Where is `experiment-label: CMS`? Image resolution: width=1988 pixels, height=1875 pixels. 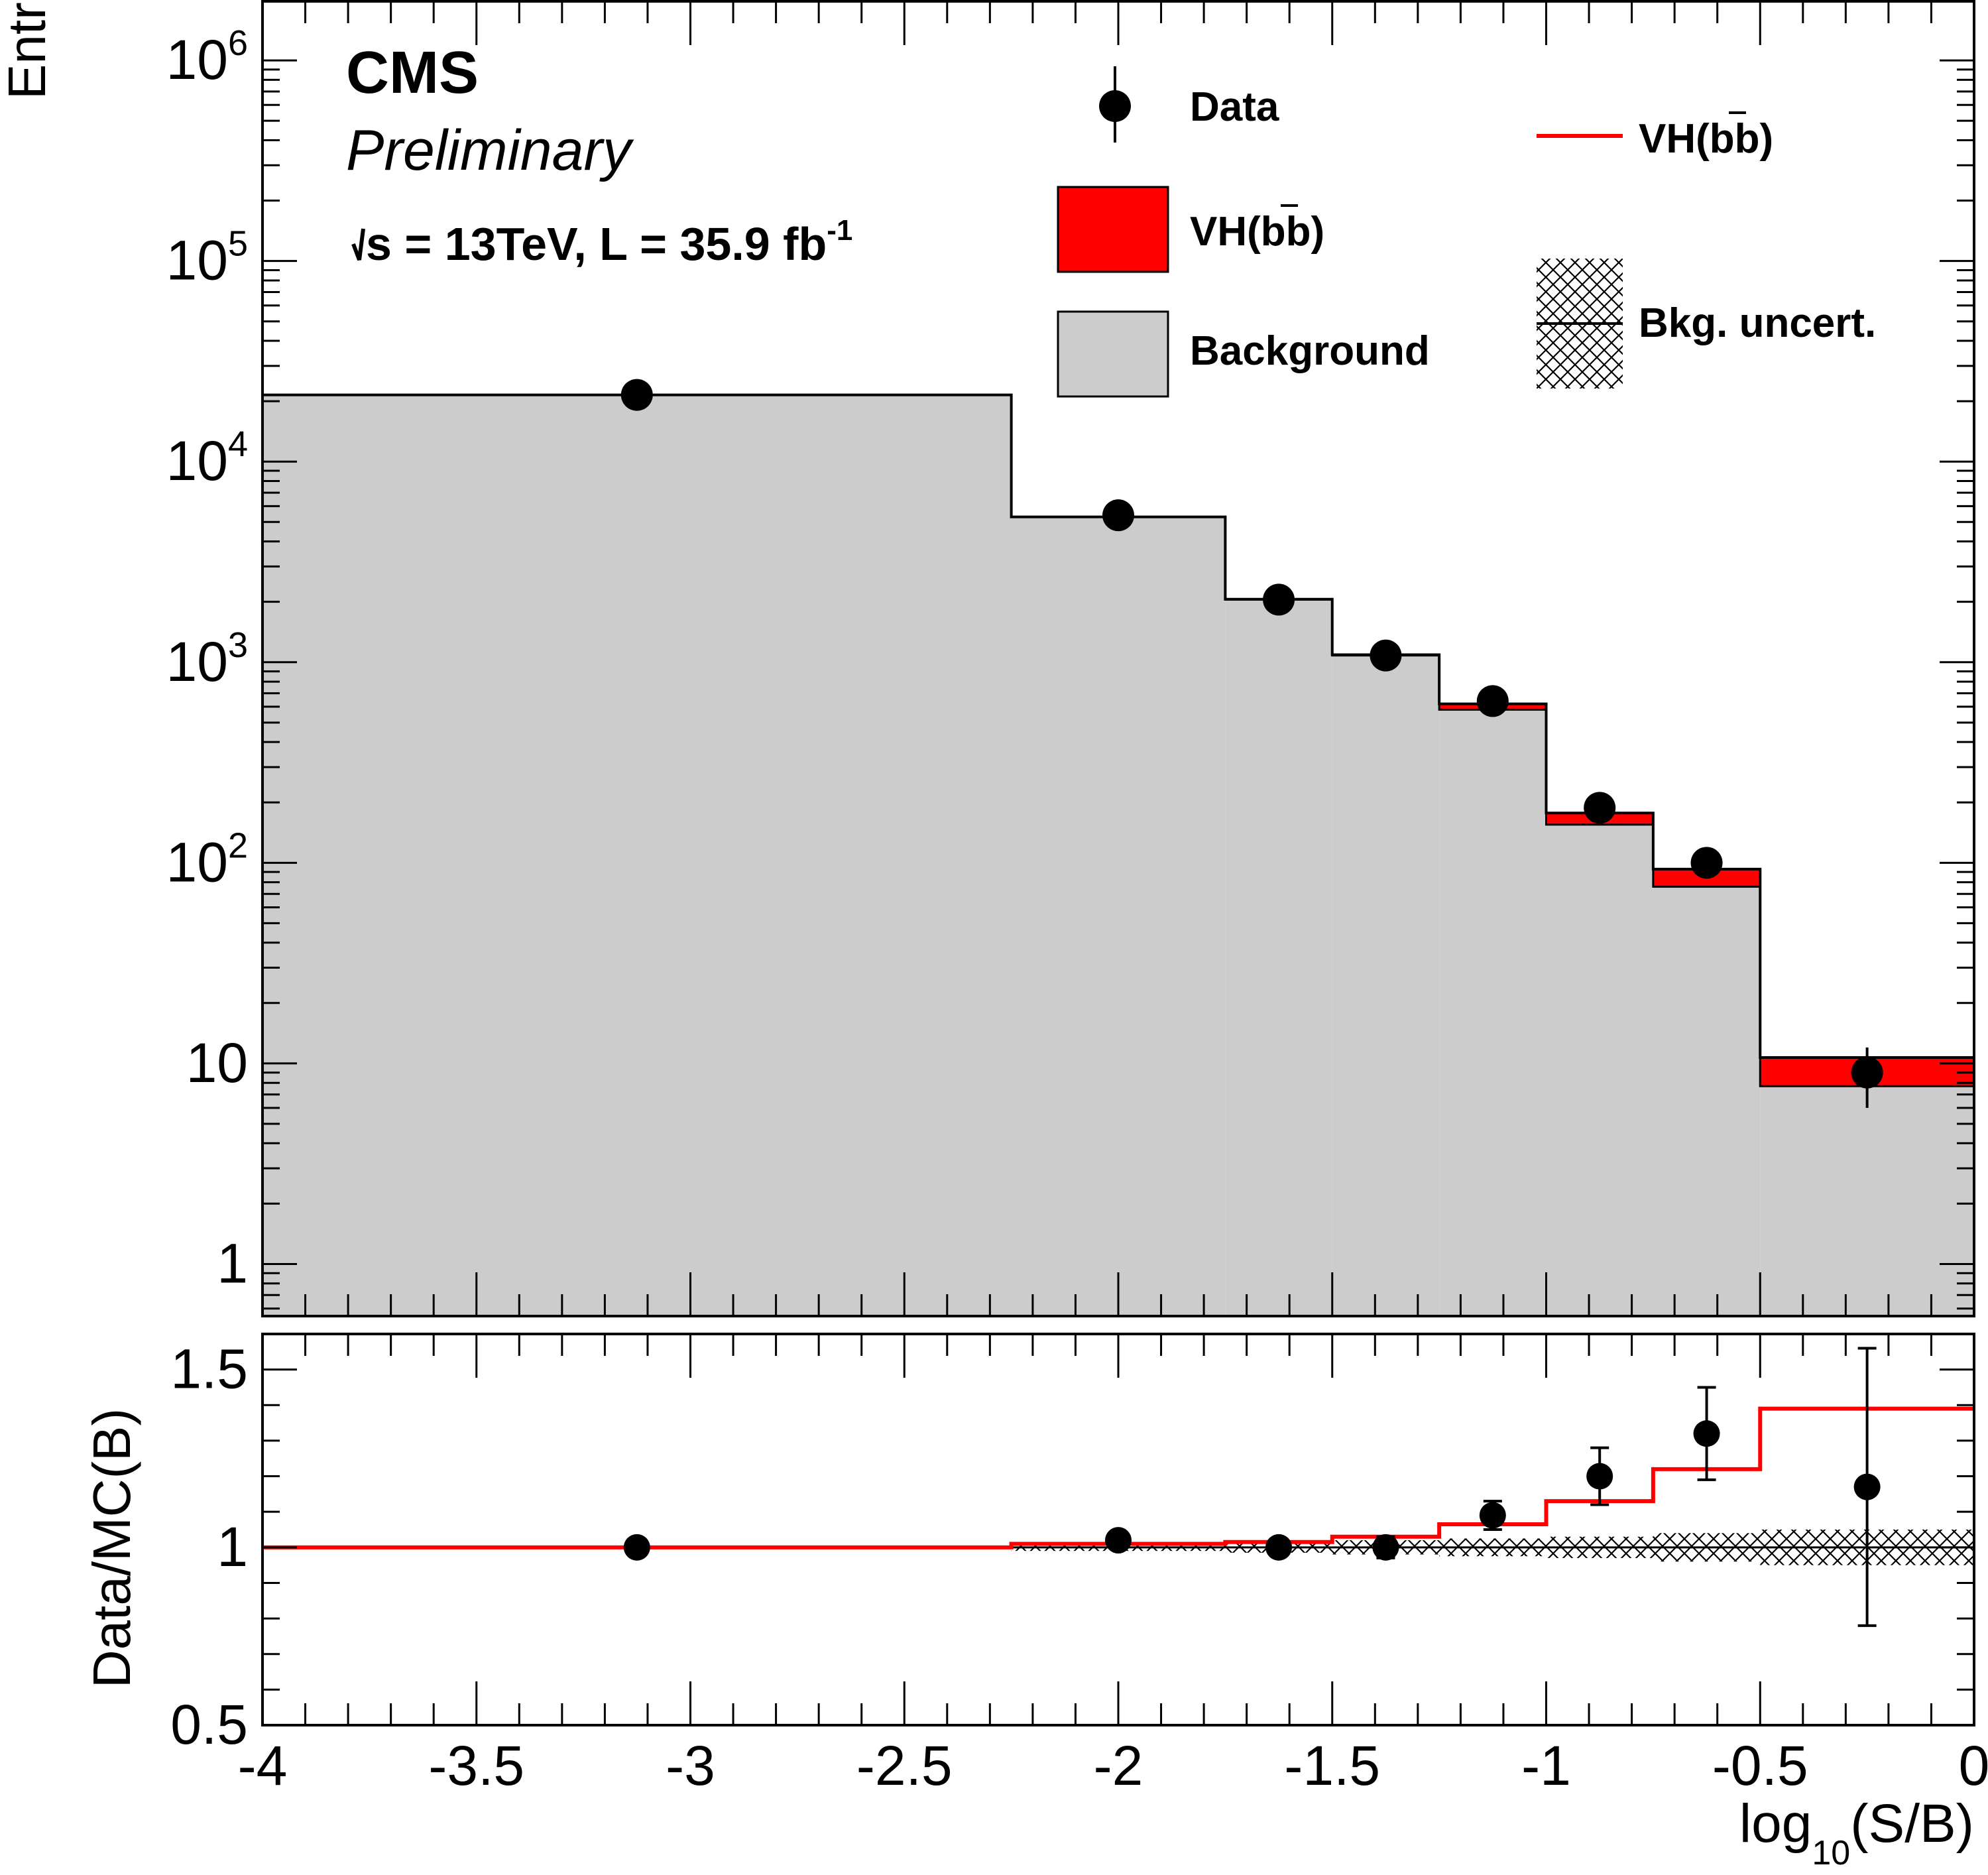
experiment-label: CMS is located at coordinates (412, 73).